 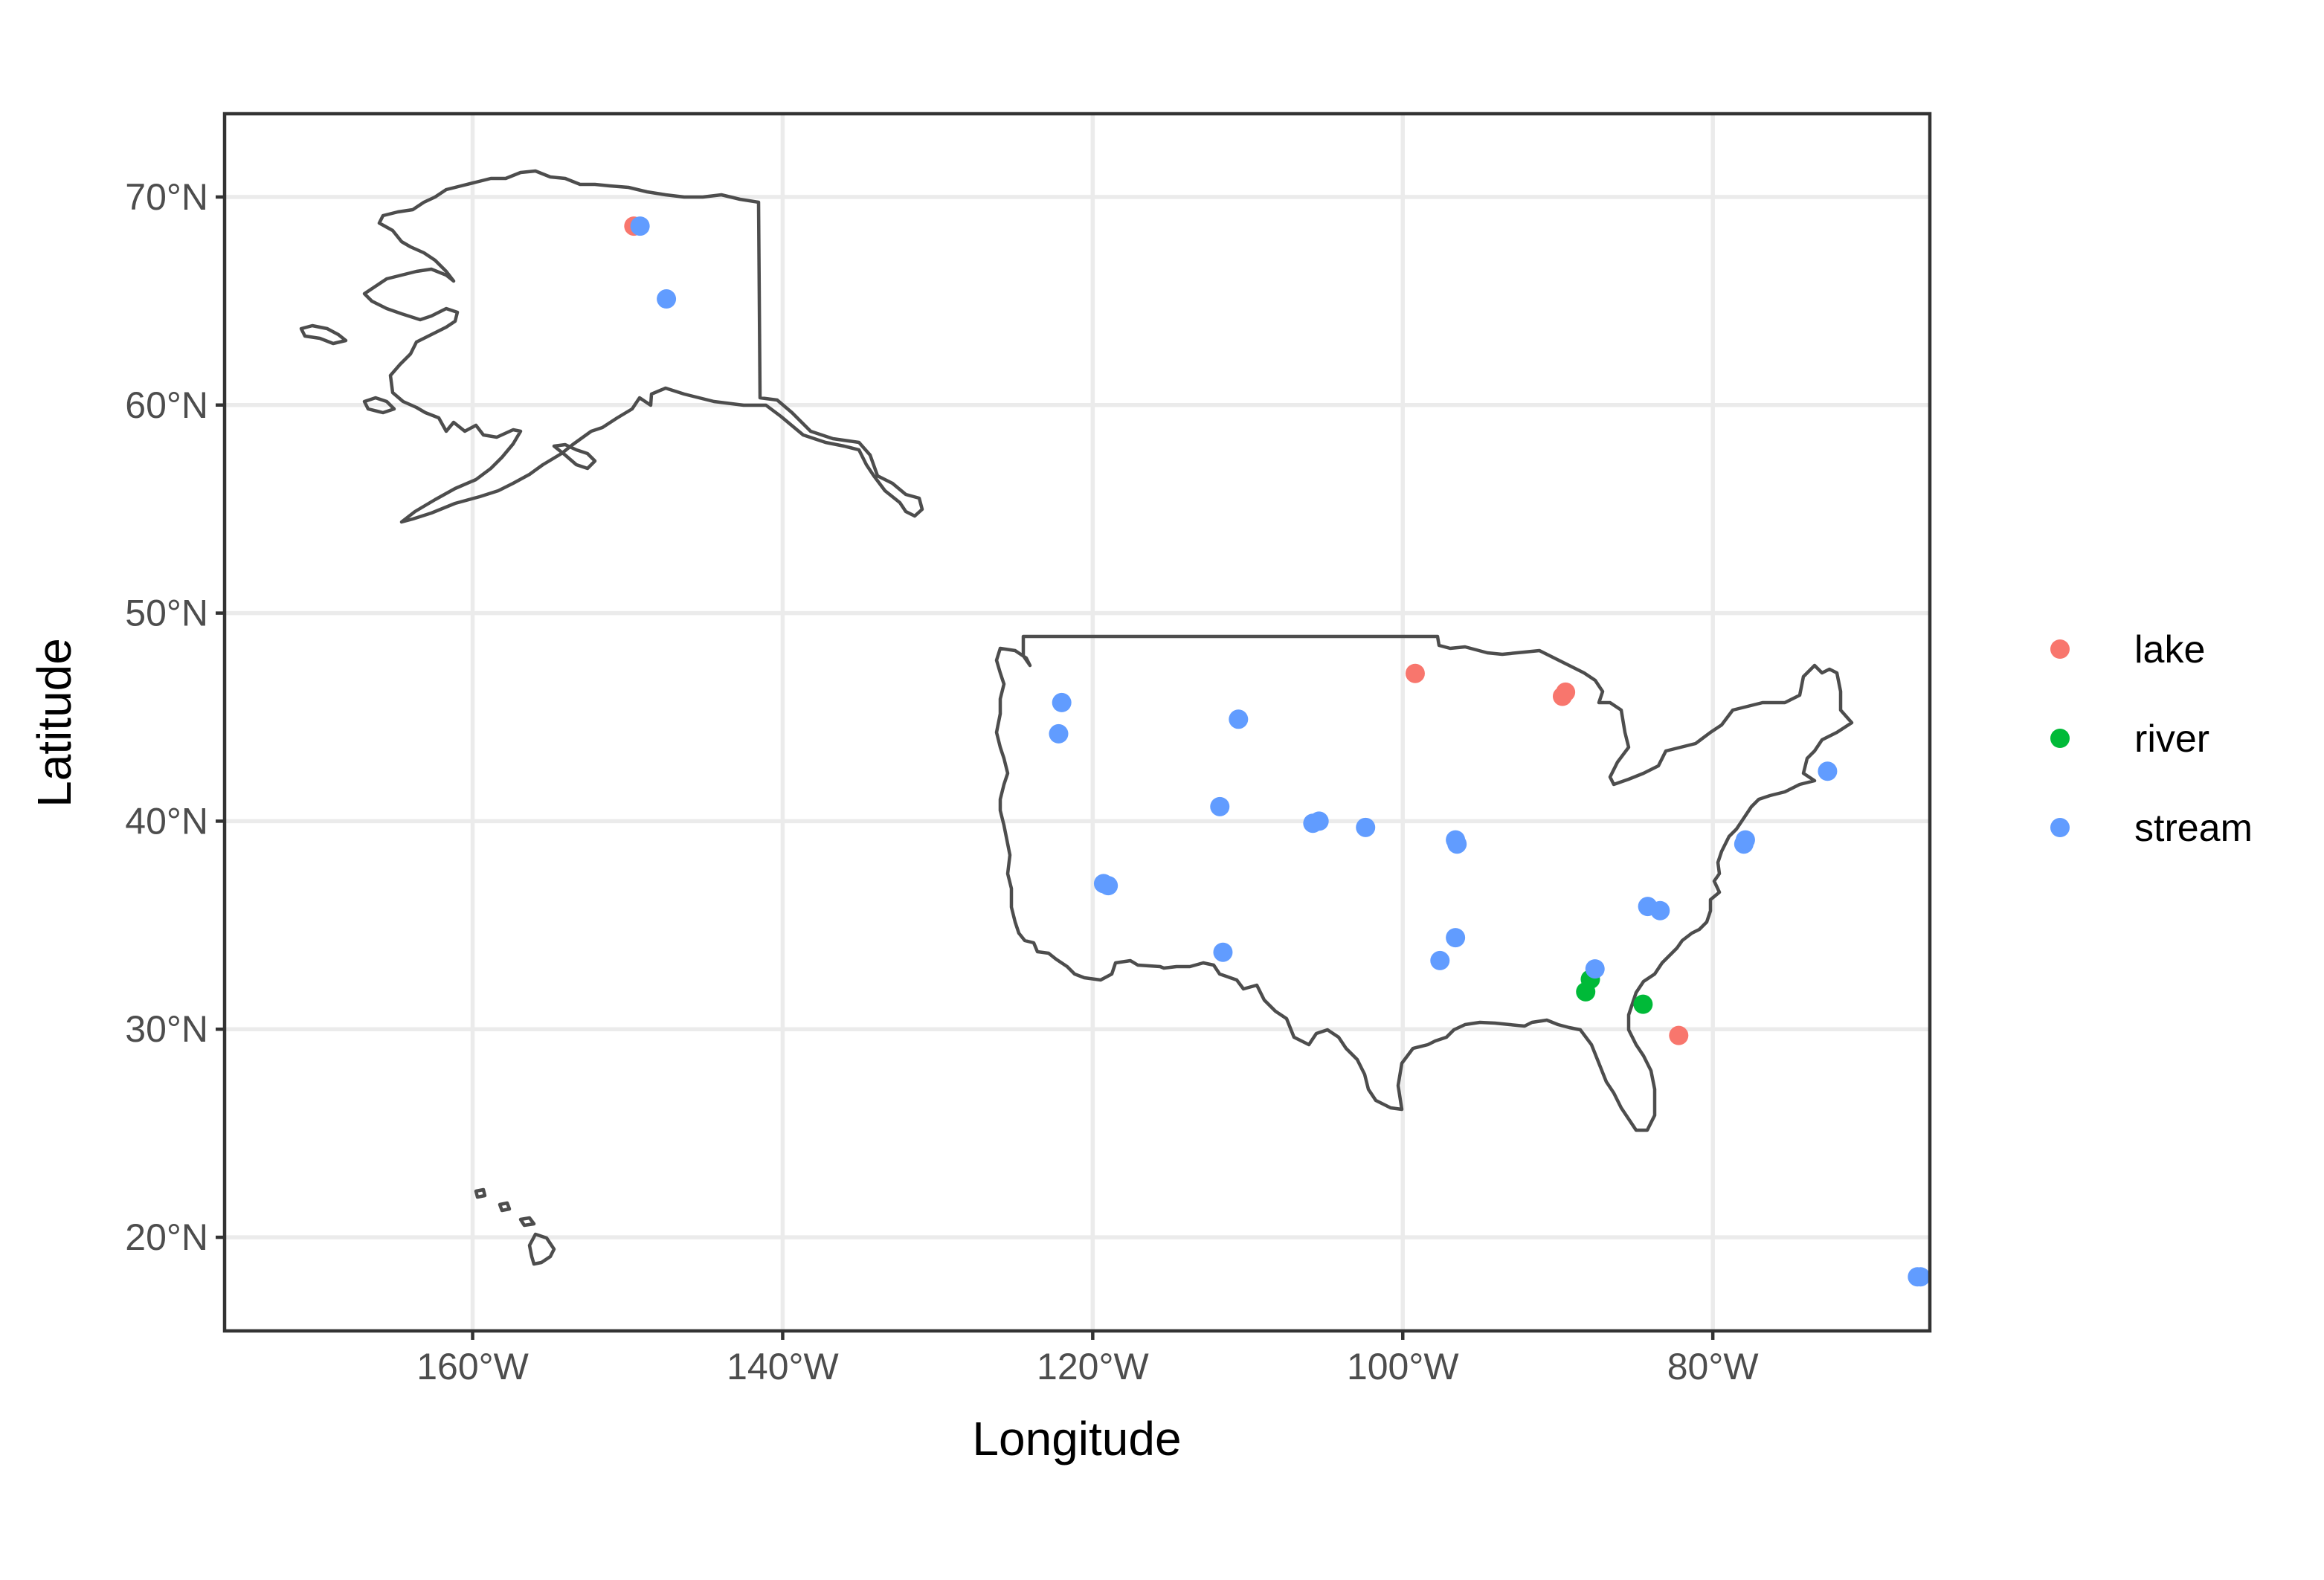 I want to click on x-axis-title: Longitude, so click(x=1076, y=1438).